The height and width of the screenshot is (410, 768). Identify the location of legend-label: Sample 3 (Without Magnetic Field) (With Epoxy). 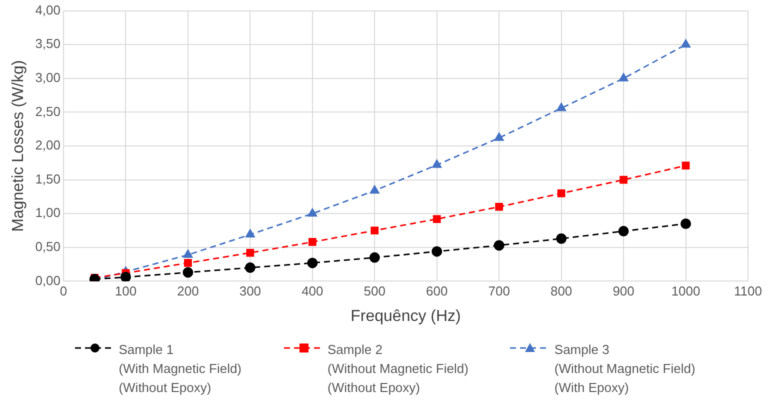
(625, 369).